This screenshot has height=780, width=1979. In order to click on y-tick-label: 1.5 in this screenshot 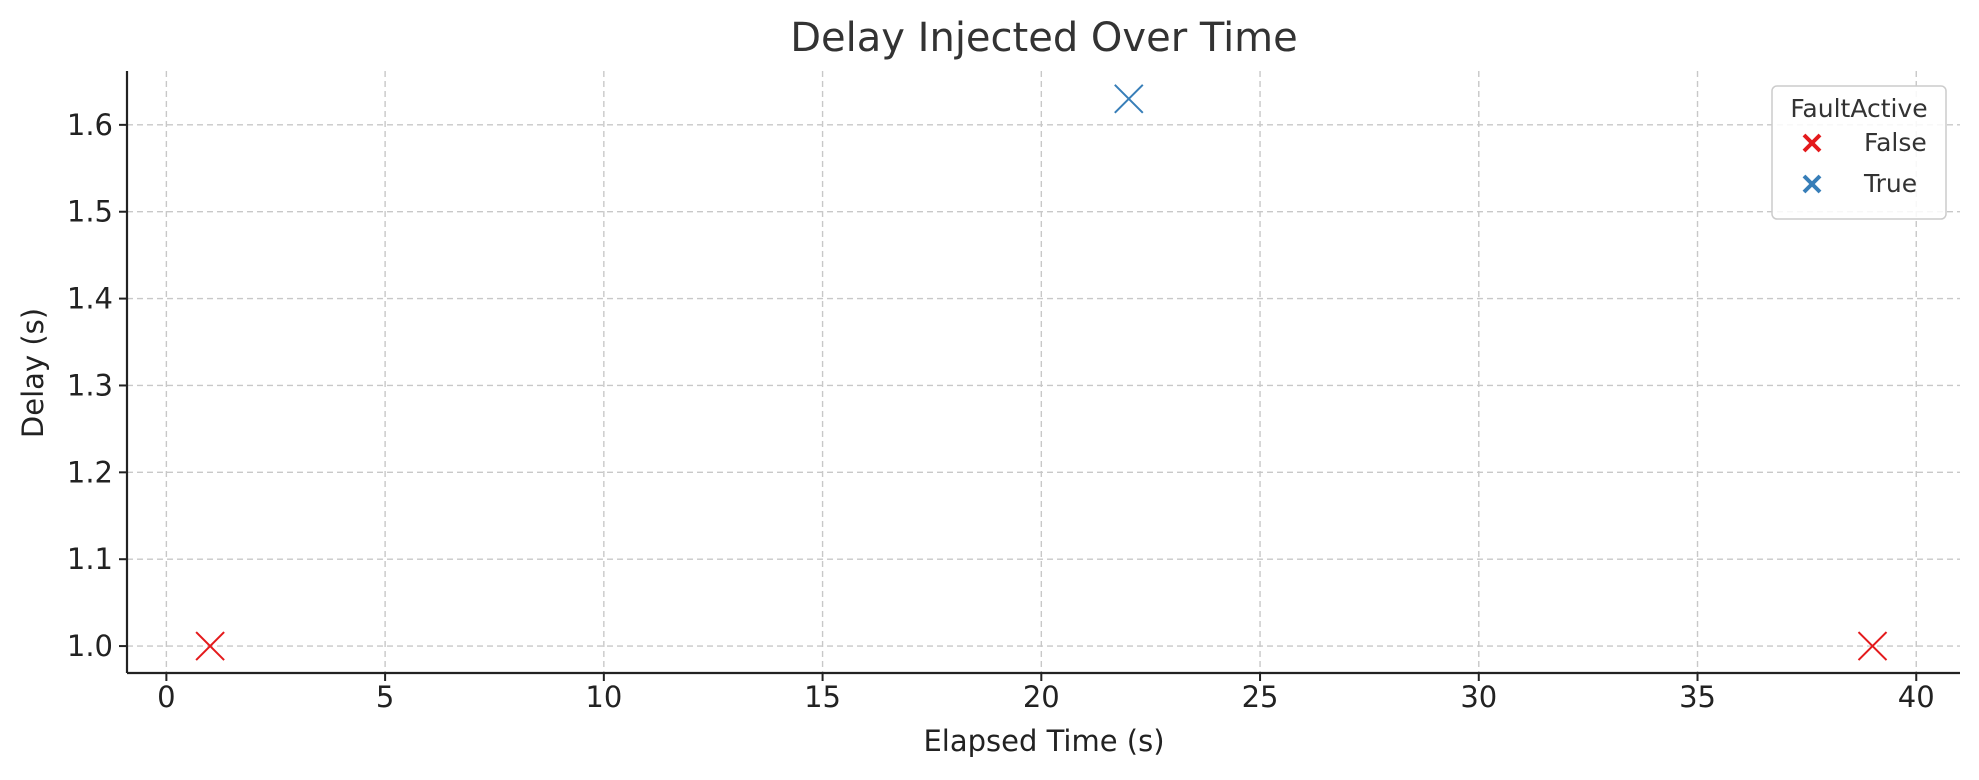, I will do `click(90, 212)`.